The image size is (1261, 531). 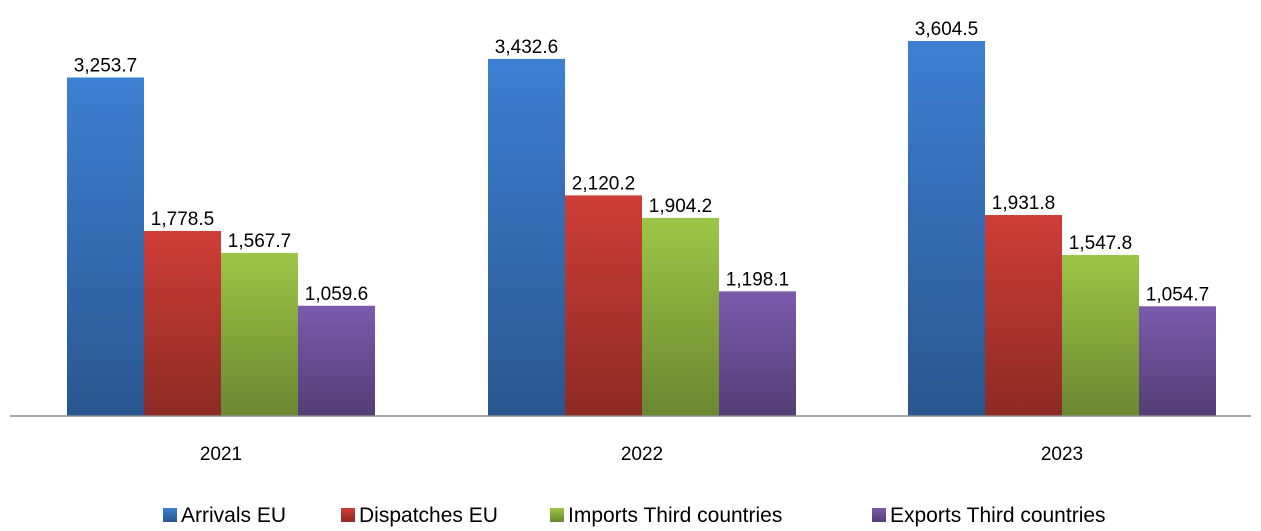 What do you see at coordinates (105, 65) in the screenshot?
I see `data-label-arrivals-eu-2021: 3,253.7` at bounding box center [105, 65].